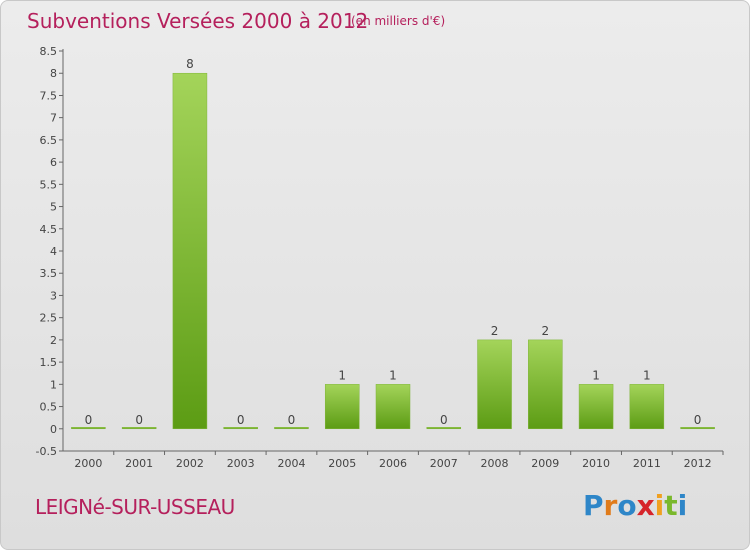  I want to click on logo-letter: x, so click(645, 505).